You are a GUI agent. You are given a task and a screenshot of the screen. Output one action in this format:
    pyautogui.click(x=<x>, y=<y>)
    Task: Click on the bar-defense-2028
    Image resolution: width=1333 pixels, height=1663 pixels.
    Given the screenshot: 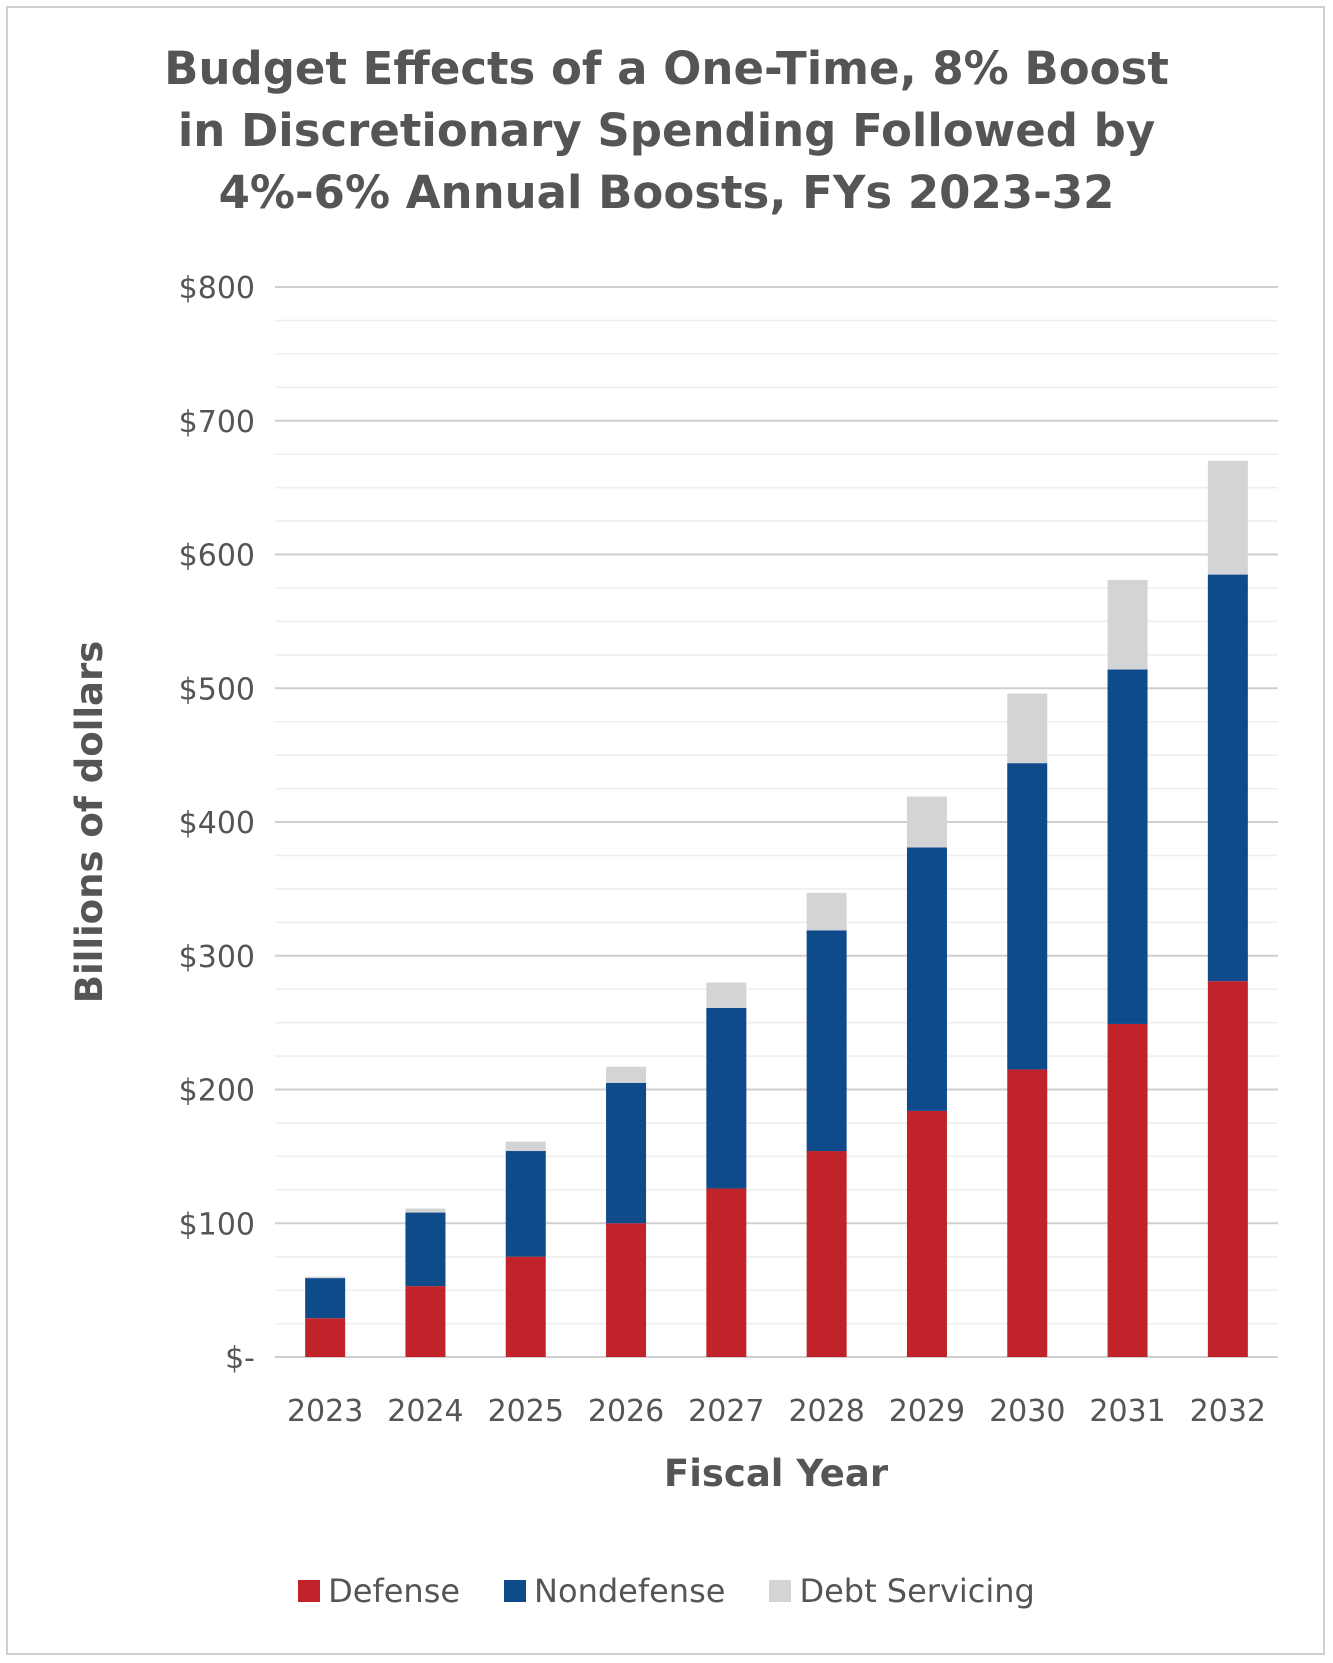 What is the action you would take?
    pyautogui.click(x=826, y=1254)
    